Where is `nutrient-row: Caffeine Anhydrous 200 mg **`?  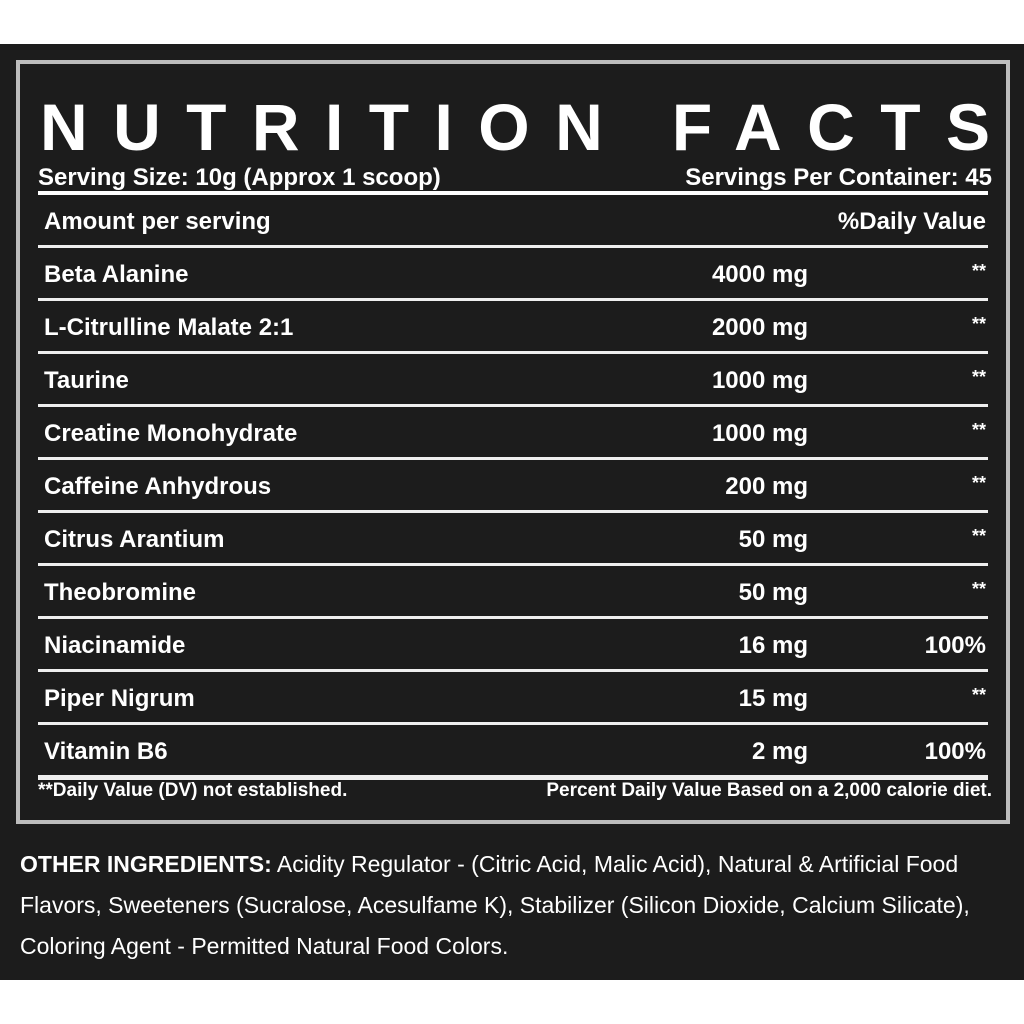
nutrient-row: Caffeine Anhydrous 200 mg ** is located at coordinates (513, 486).